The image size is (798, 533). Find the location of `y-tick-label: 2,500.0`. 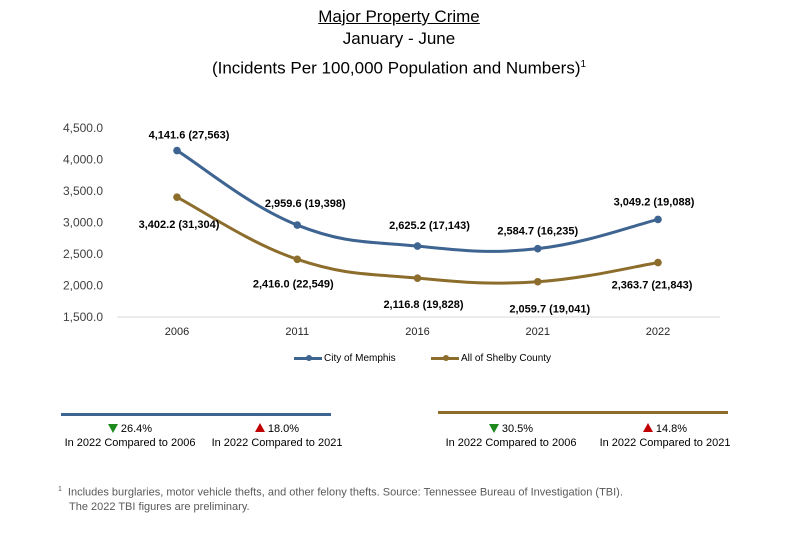

y-tick-label: 2,500.0 is located at coordinates (83, 254).